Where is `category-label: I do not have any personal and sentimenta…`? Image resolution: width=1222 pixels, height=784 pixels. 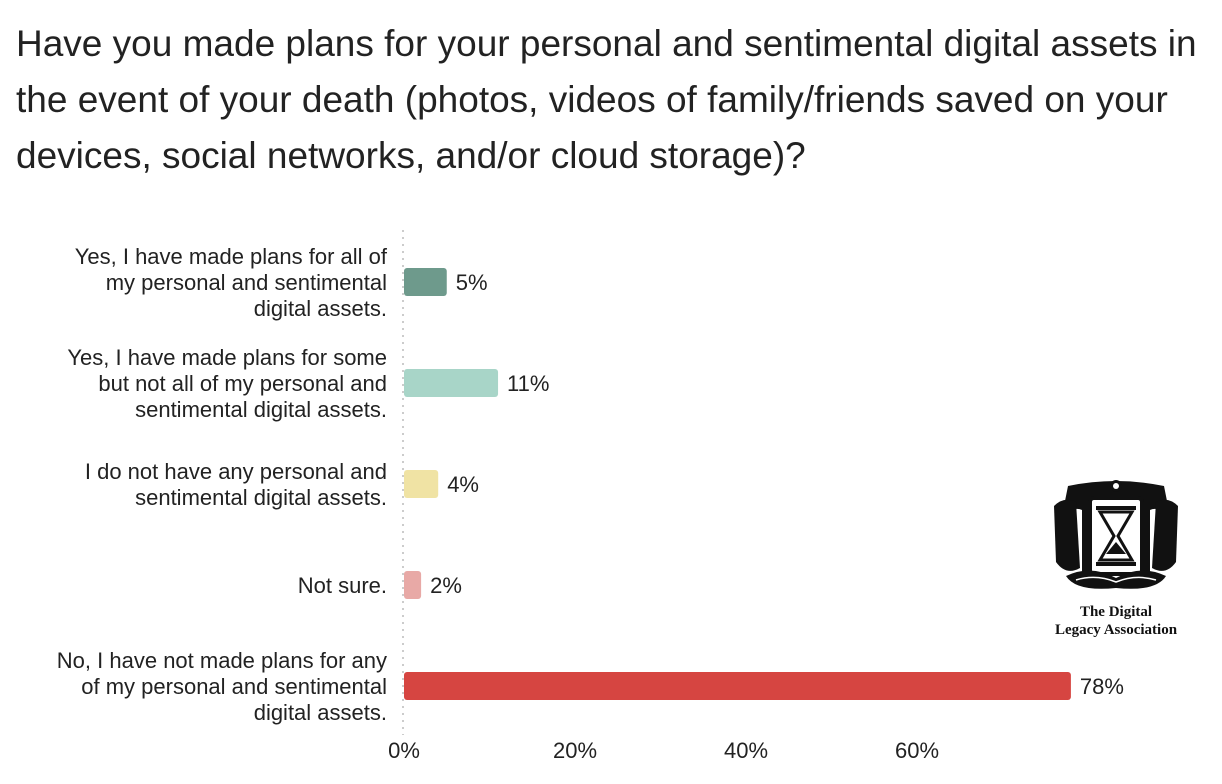 category-label: I do not have any personal and sentimenta… is located at coordinates (236, 484).